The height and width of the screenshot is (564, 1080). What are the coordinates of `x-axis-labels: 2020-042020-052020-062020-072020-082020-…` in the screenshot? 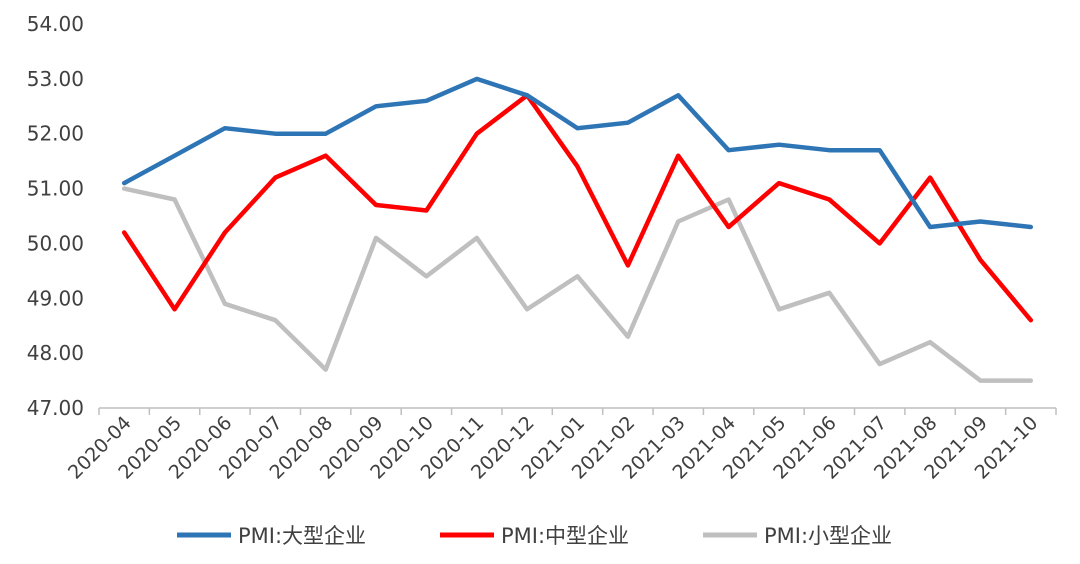 It's located at (553, 448).